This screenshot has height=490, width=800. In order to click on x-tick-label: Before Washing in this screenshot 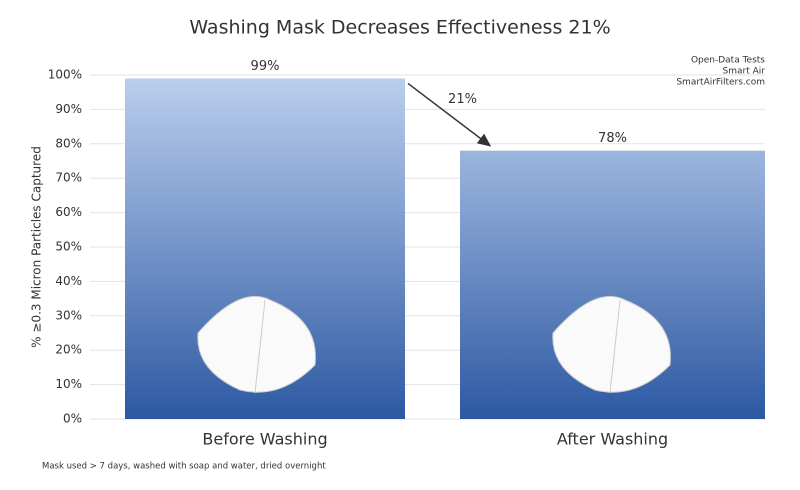, I will do `click(264, 439)`.